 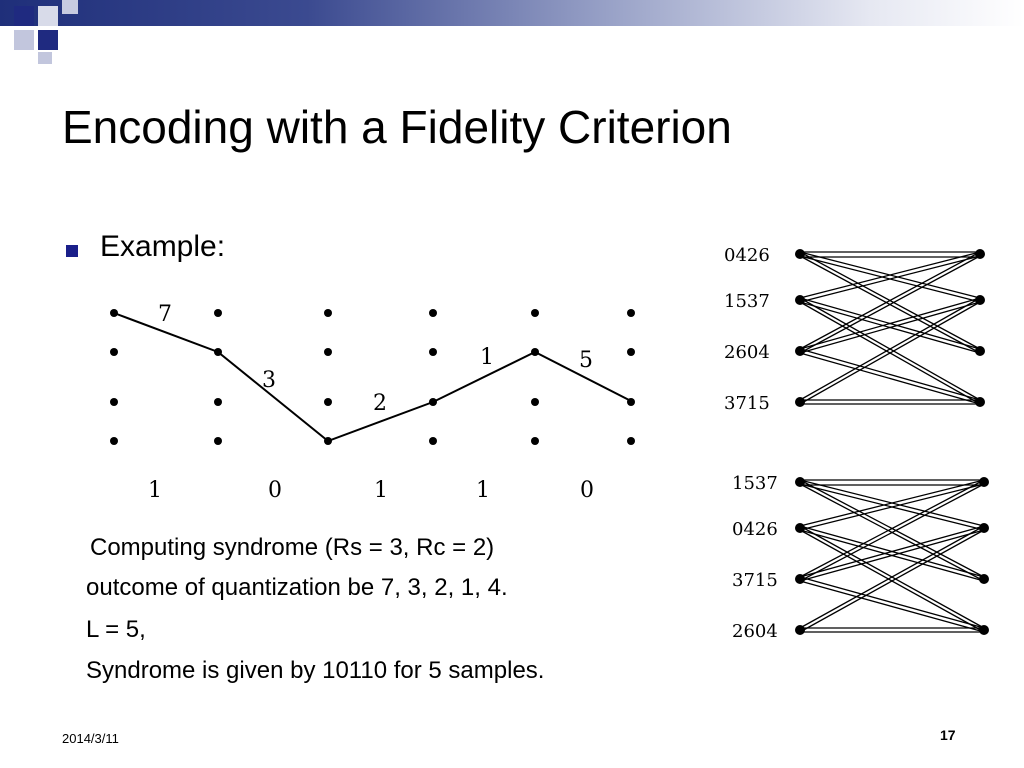 I want to click on trellis-diagram: 7 3 2 1 5 1 0 1 1 0, so click(x=372, y=402).